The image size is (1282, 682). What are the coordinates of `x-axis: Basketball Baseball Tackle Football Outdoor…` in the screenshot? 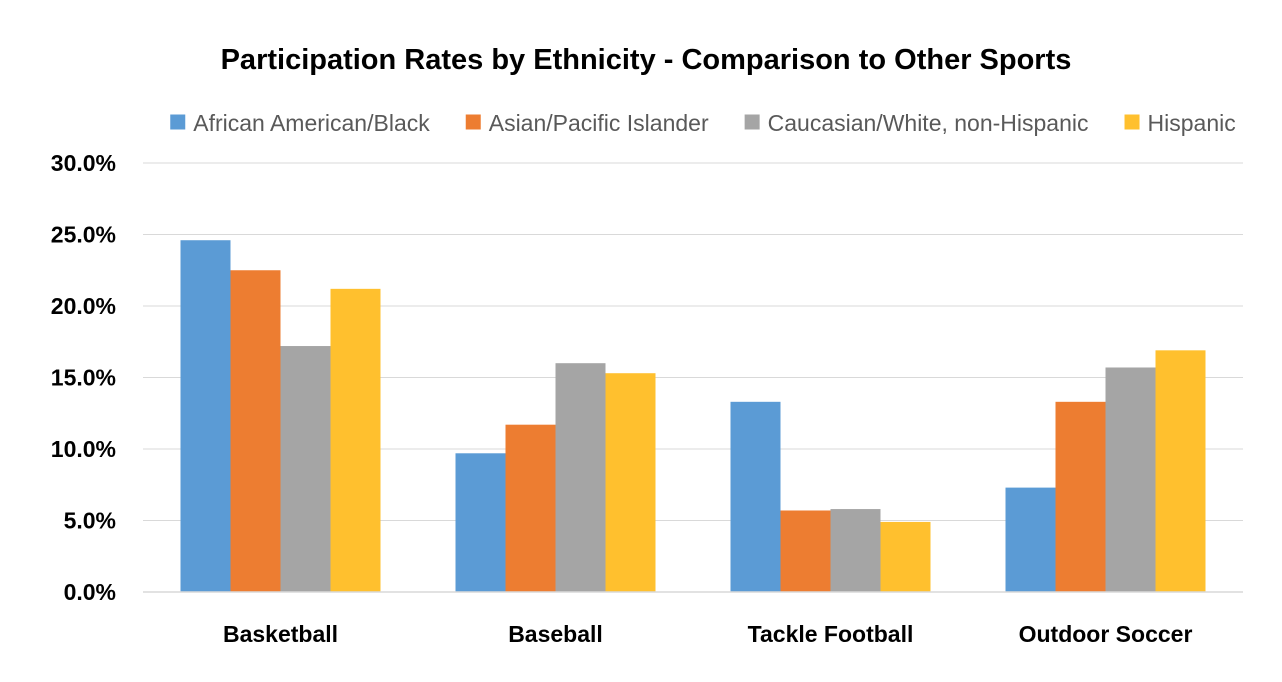 It's located at (693, 619).